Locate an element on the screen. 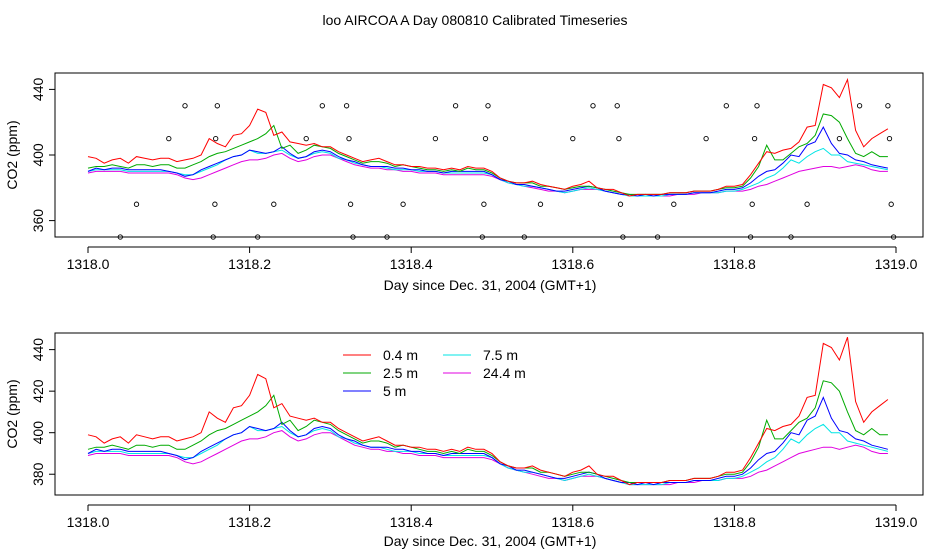  legend-label: 2.5 m is located at coordinates (400, 373).